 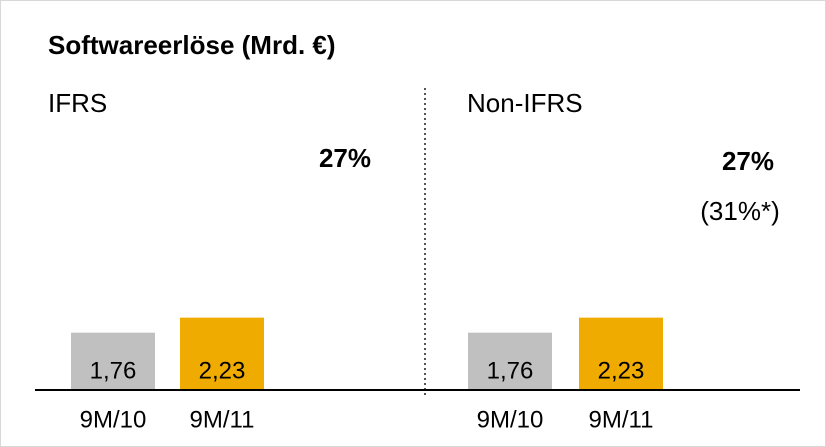 I want to click on panel-subtitle: IFRS, so click(x=77, y=103).